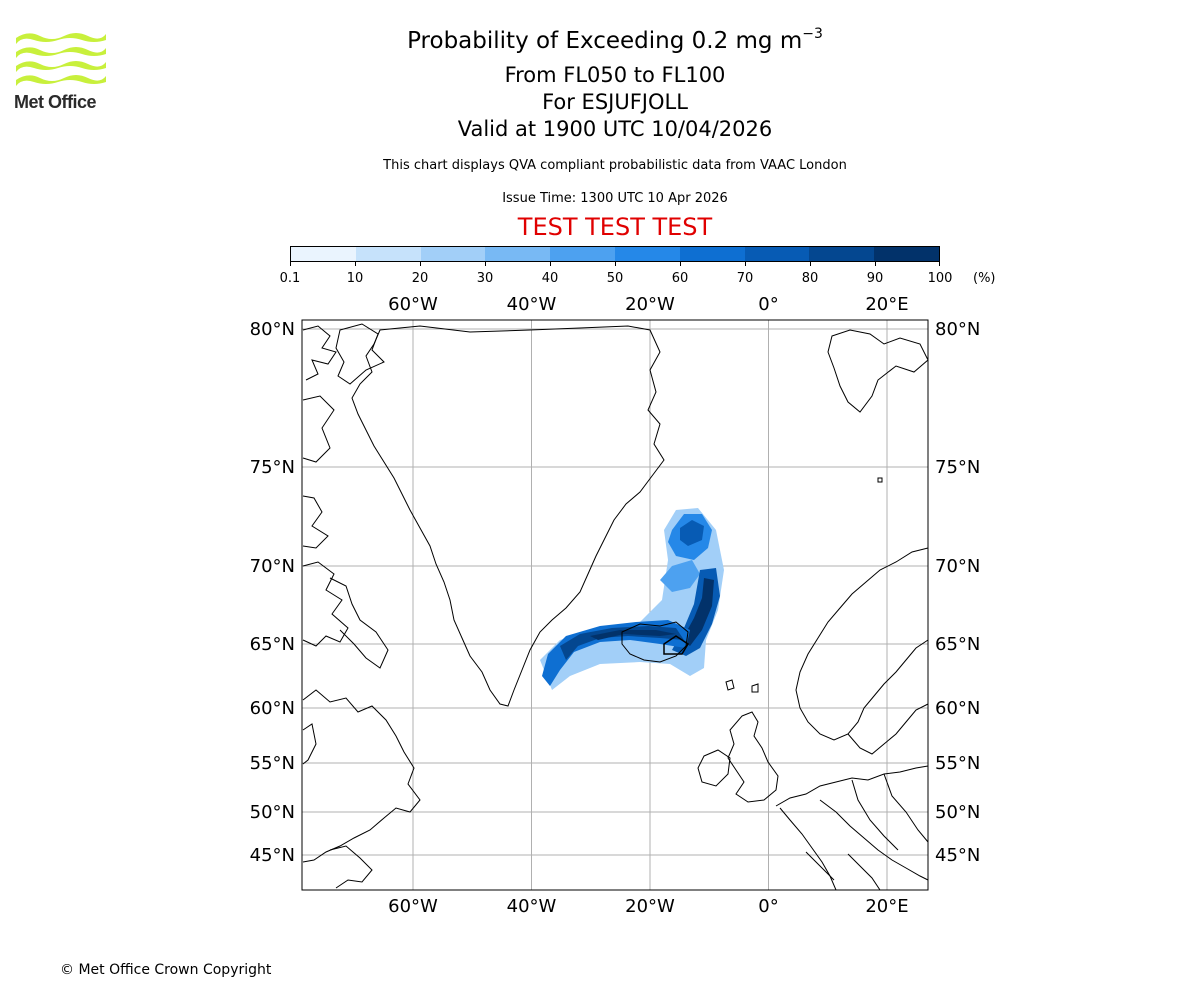 Image resolution: width=1200 pixels, height=1000 pixels. I want to click on colorbar-tick-label: 10, so click(355, 278).